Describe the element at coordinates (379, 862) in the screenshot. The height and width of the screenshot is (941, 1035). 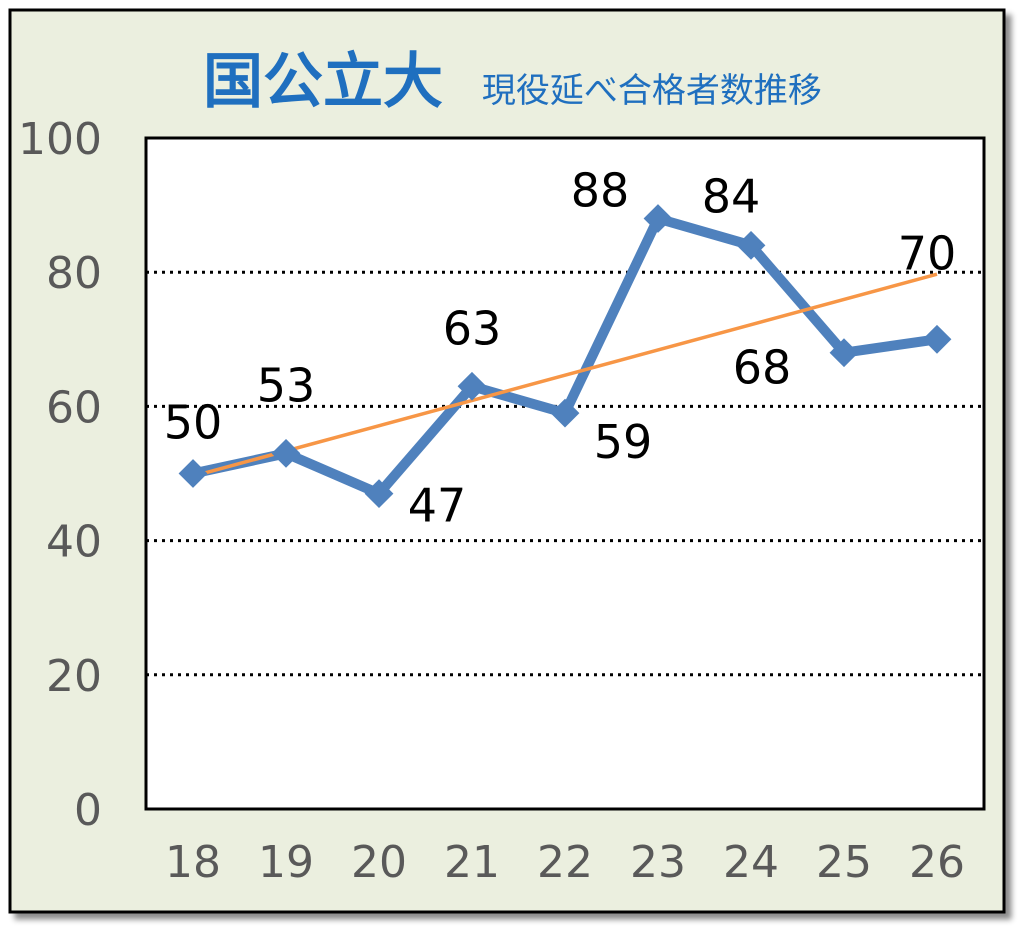
I see `x-tick-label-20: 20` at that location.